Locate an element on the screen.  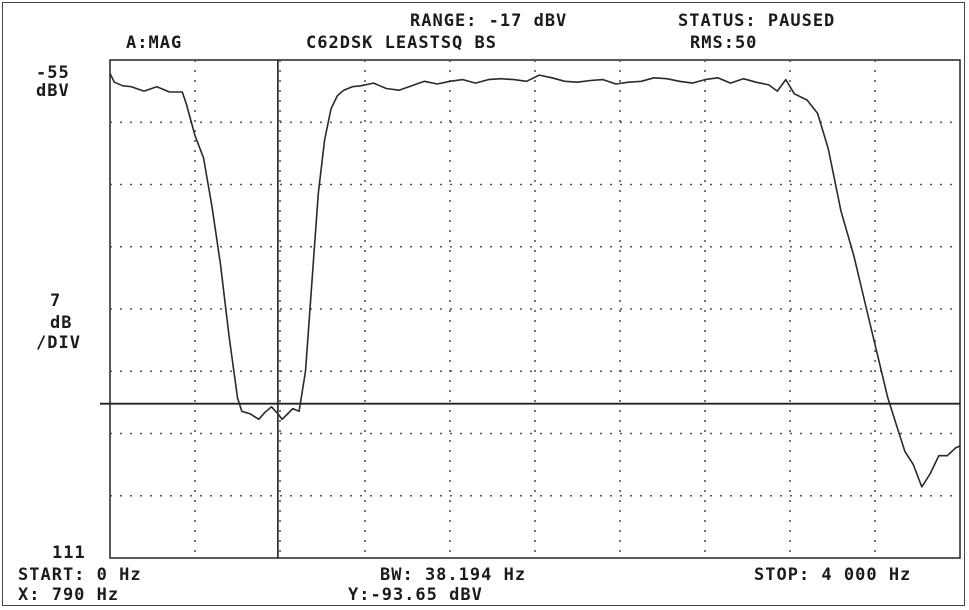
measurement-title: C62DSK LEASTSQ BS is located at coordinates (401, 43).